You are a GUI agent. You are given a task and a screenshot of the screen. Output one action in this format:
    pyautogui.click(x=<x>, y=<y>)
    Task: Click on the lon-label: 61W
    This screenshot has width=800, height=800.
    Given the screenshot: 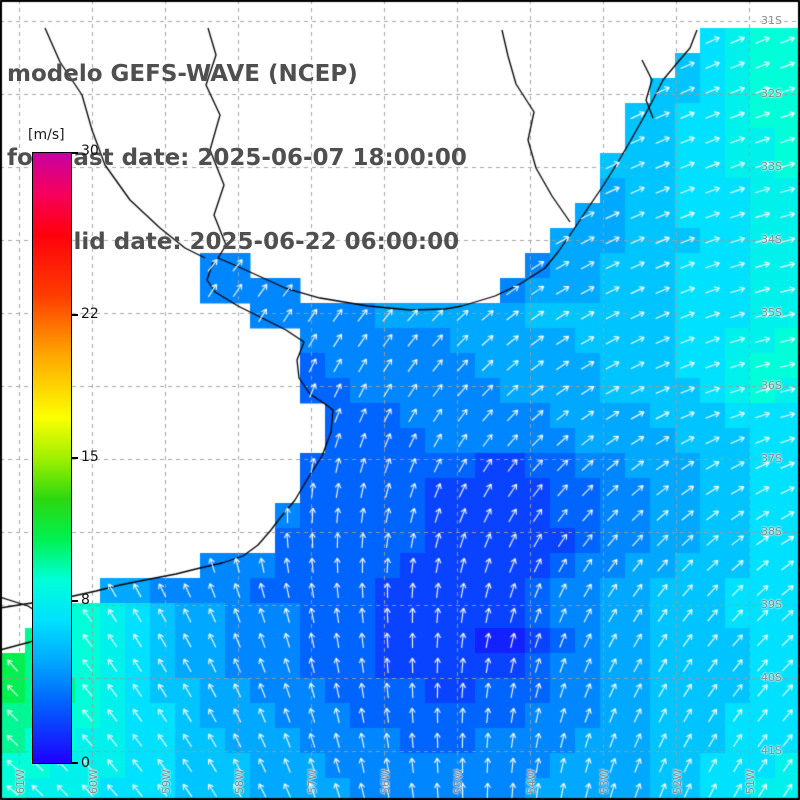 What is the action you would take?
    pyautogui.click(x=20, y=781)
    